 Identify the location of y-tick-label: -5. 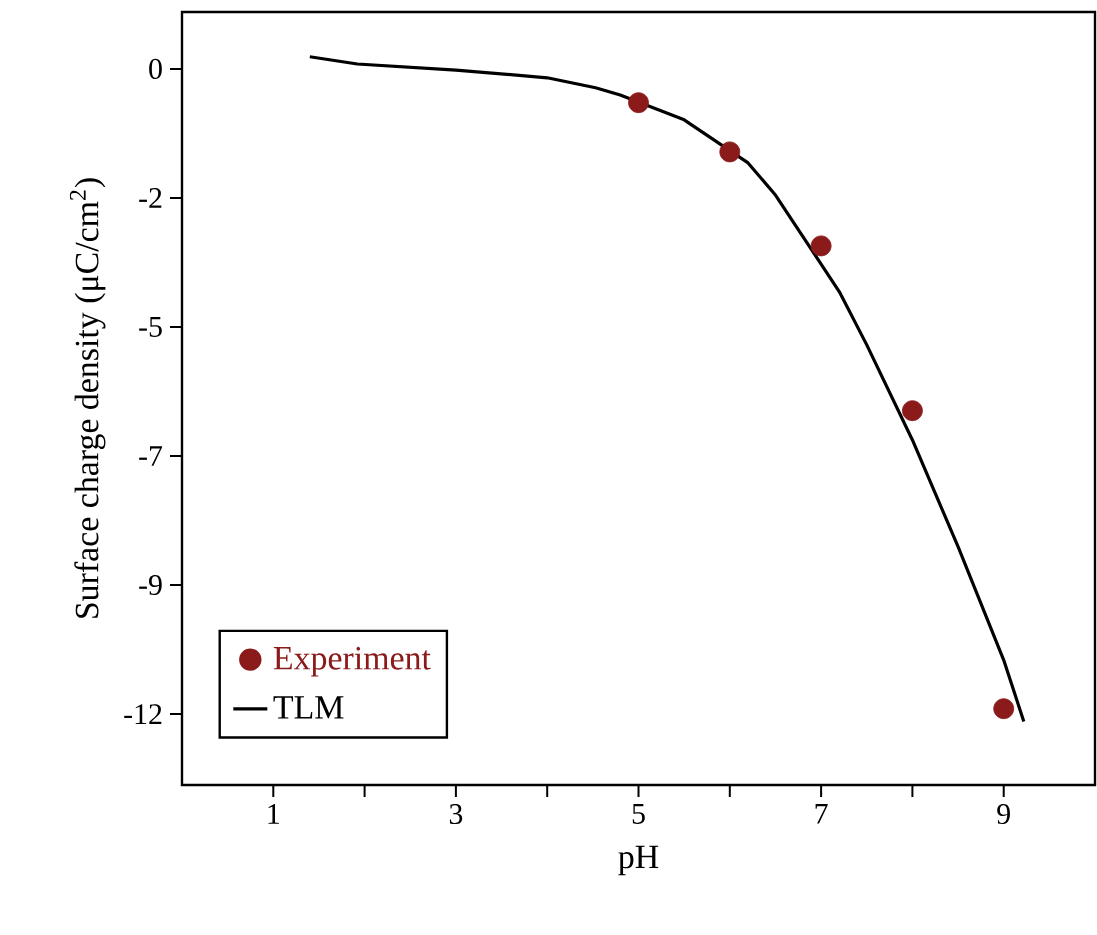
(150, 327).